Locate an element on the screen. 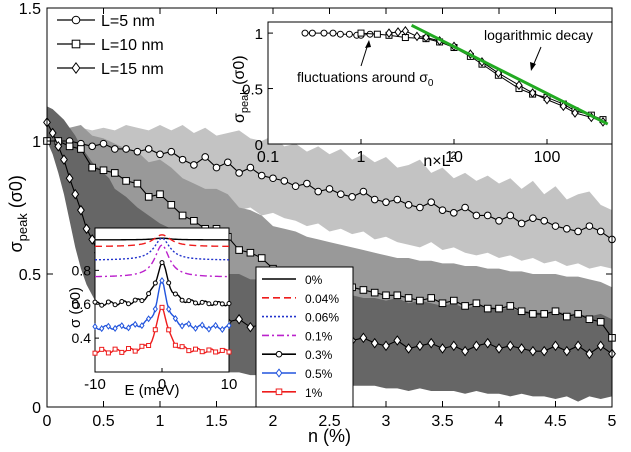  energy-legend-label: 0.04% is located at coordinates (322, 299).